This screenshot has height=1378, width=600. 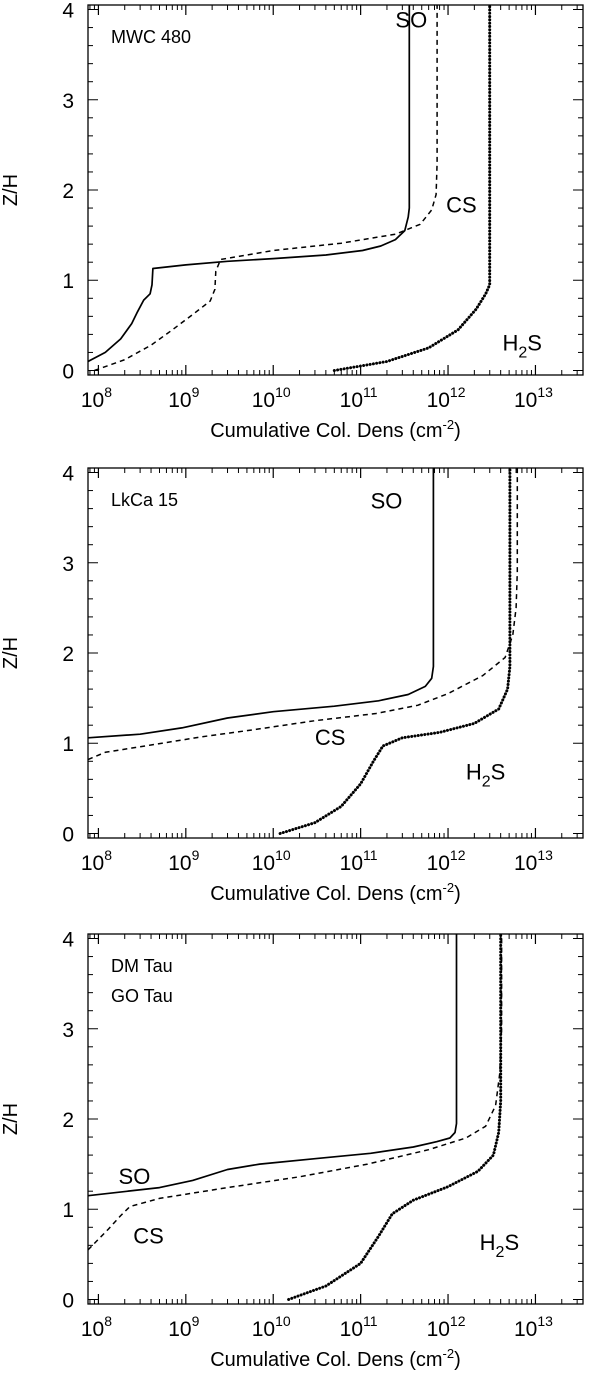 I want to click on panel-annotation: DM Tau, so click(x=142, y=966).